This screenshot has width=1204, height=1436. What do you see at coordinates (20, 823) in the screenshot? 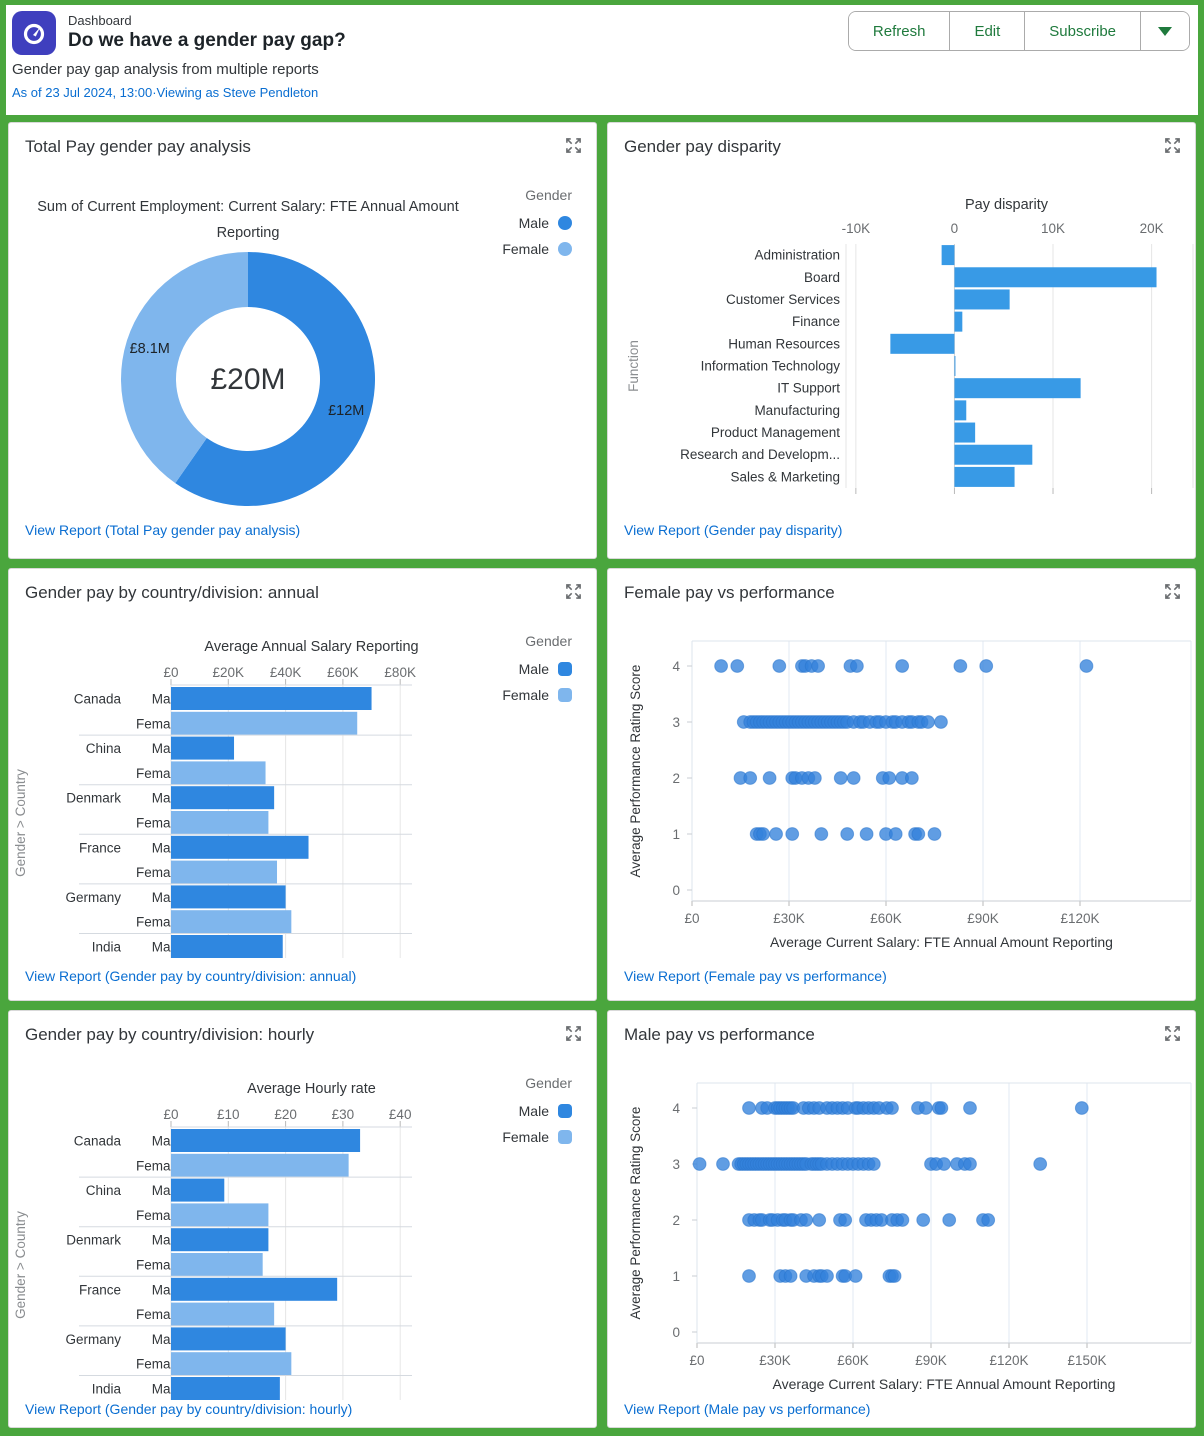
I see `svg-text: Gender > Country` at bounding box center [20, 823].